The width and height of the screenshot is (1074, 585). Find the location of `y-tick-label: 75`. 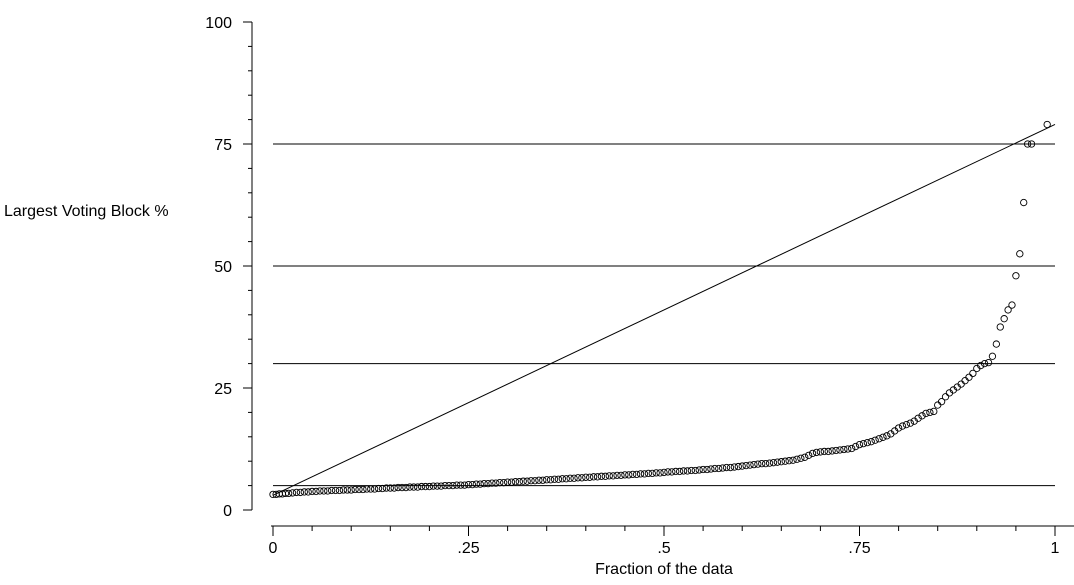

y-tick-label: 75 is located at coordinates (223, 145).